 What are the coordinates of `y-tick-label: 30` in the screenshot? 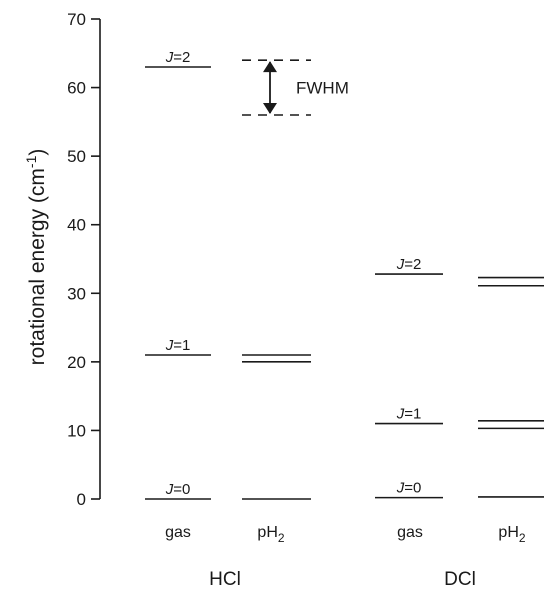 It's located at (76, 293).